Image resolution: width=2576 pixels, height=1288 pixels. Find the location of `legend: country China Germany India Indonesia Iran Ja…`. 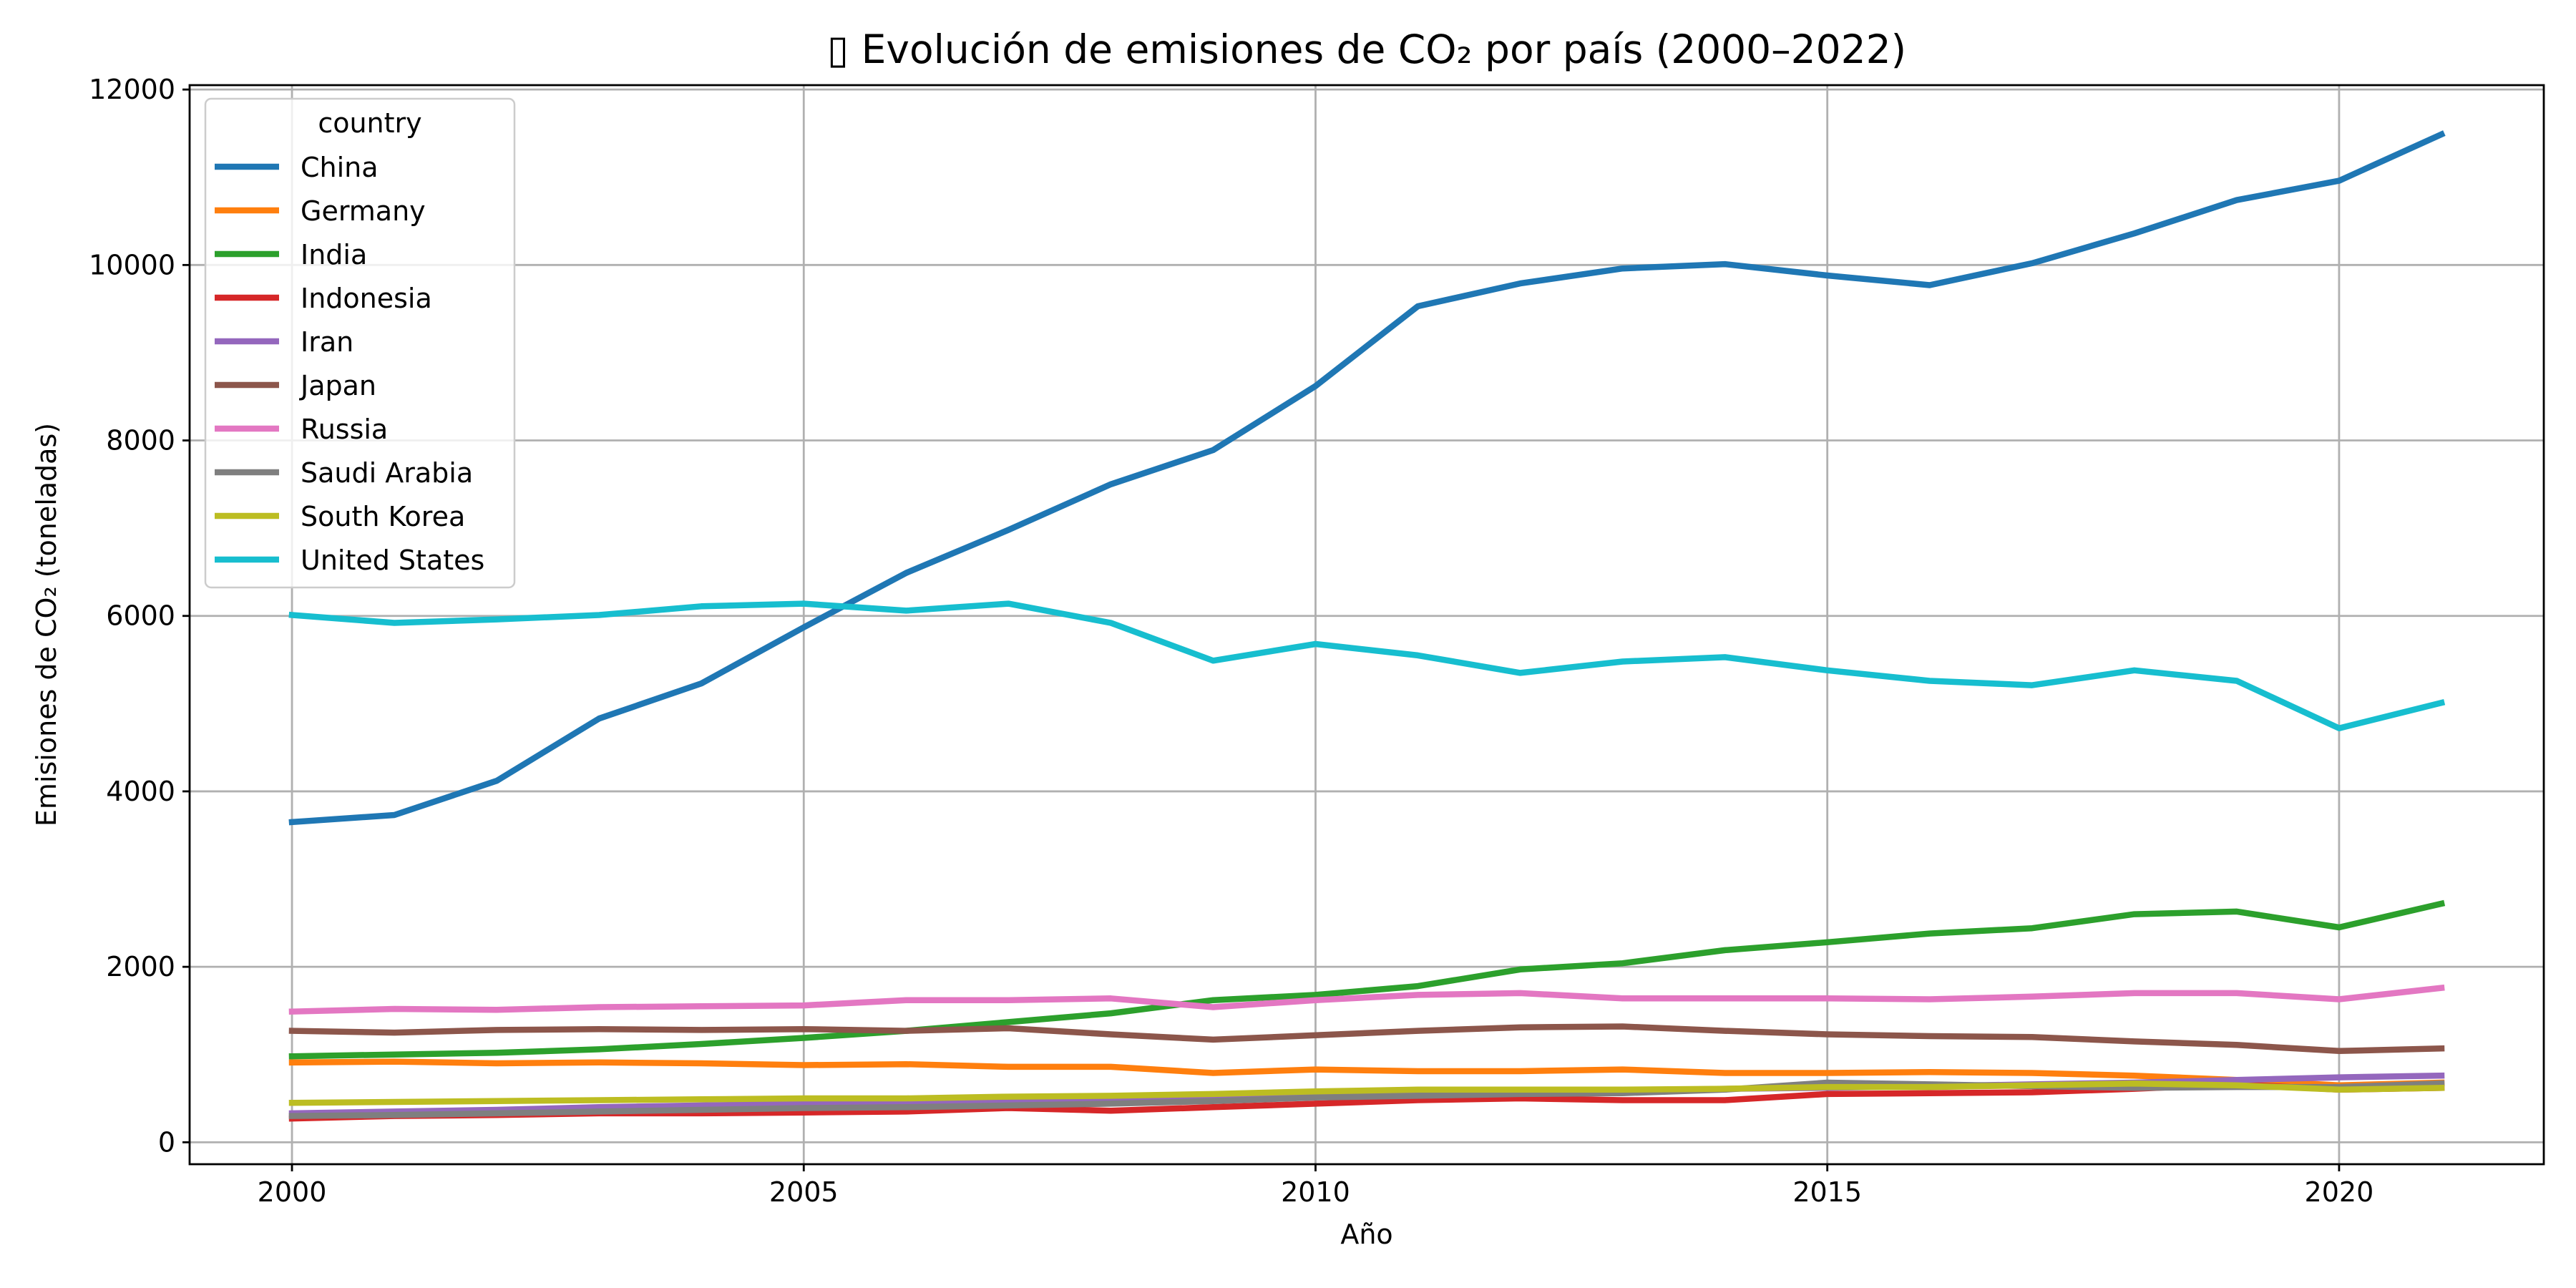

legend: country China Germany India Indonesia Iran Ja… is located at coordinates (360, 343).